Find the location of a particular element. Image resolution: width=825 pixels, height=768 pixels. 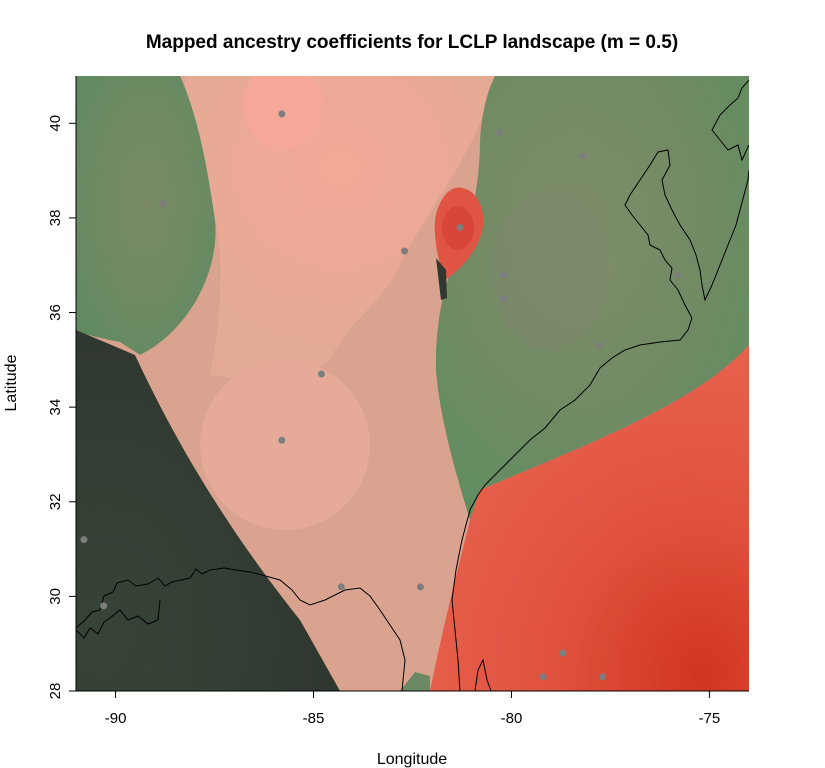

coastline-atlantic-fl is located at coordinates (468, 587).